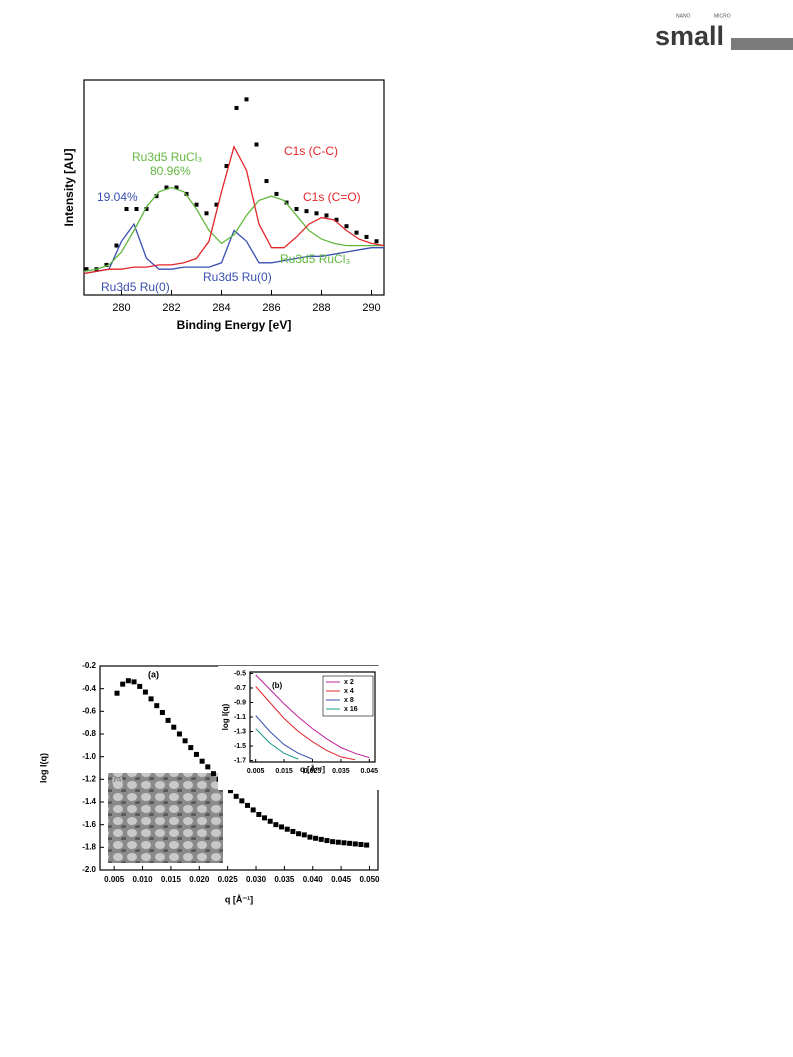 This screenshot has height=1057, width=793. Describe the element at coordinates (89, 710) in the screenshot. I see `y-tick-label: -0.6` at that location.